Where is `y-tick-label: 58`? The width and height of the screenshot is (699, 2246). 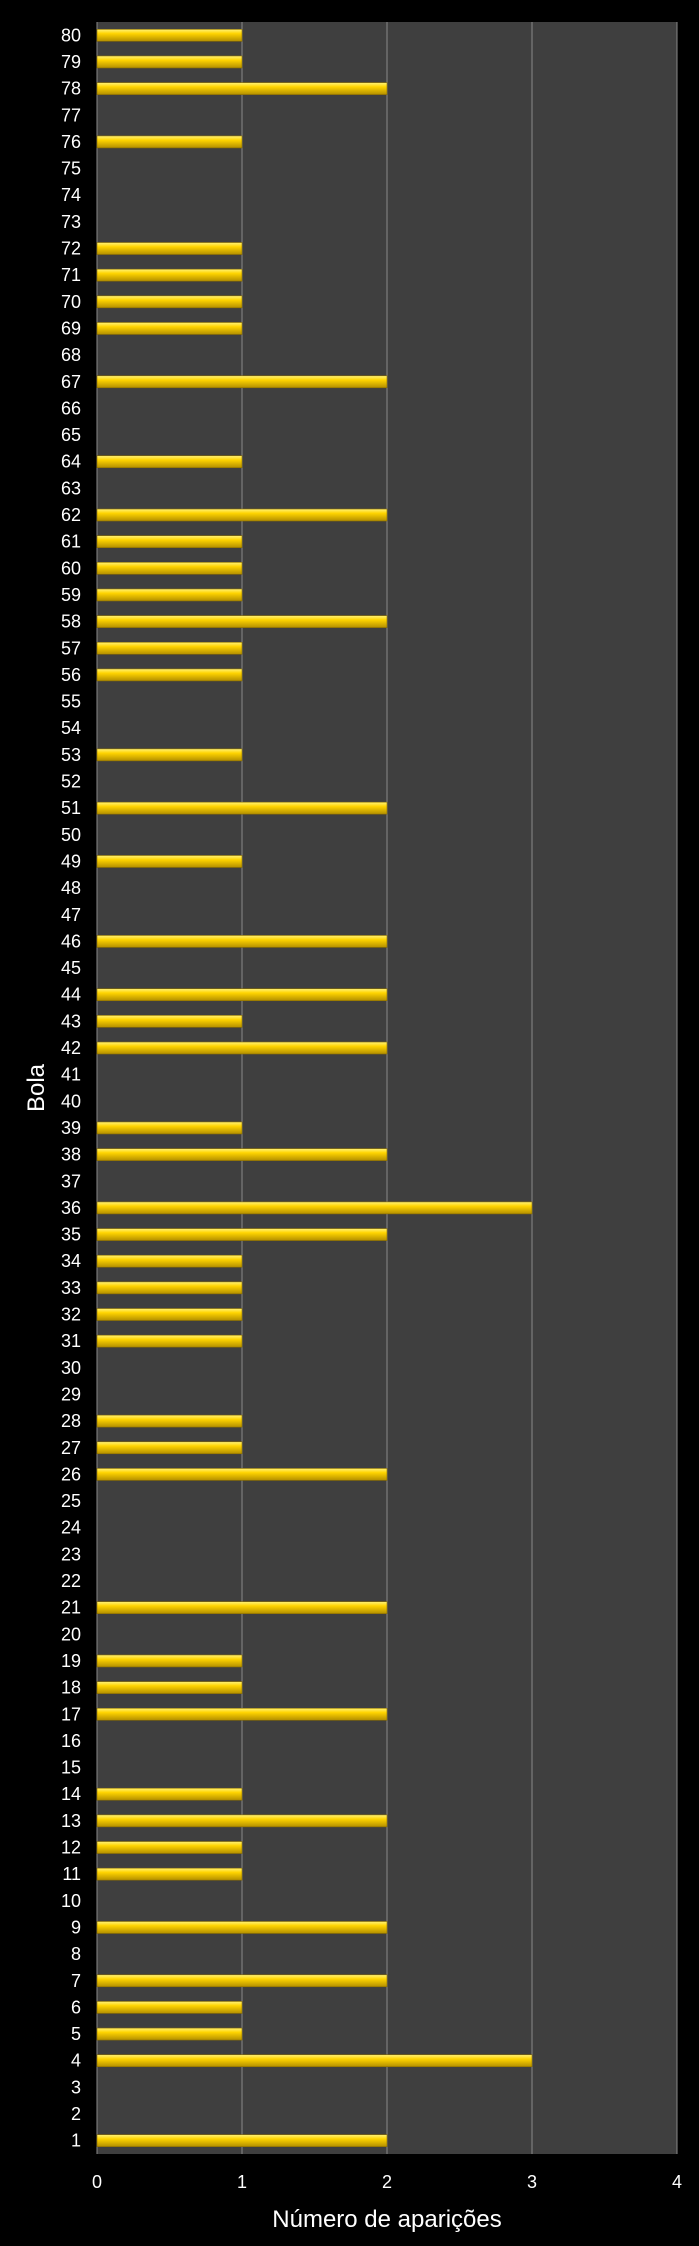
y-tick-label: 58 is located at coordinates (71, 622).